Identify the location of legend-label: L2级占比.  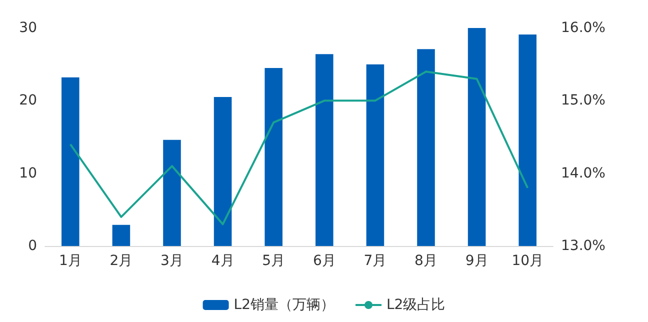
(416, 305).